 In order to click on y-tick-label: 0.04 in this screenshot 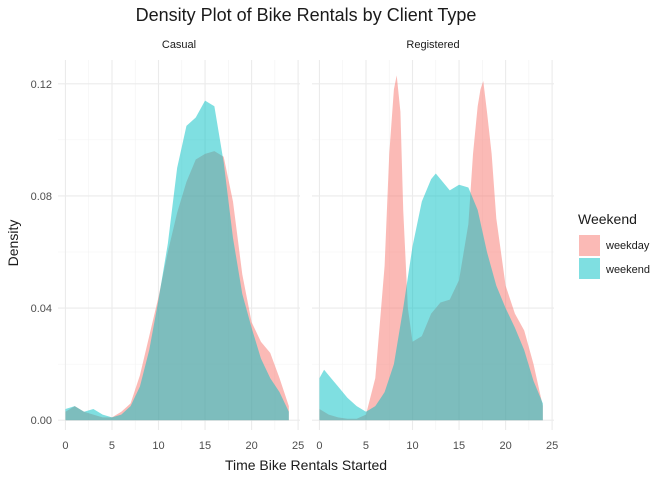, I will do `click(41, 309)`.